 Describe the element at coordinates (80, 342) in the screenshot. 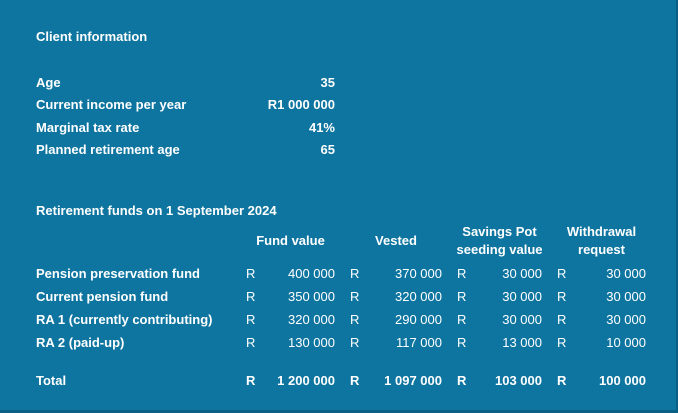

I see `fund-row-label: RA 2 (paid-up)` at that location.